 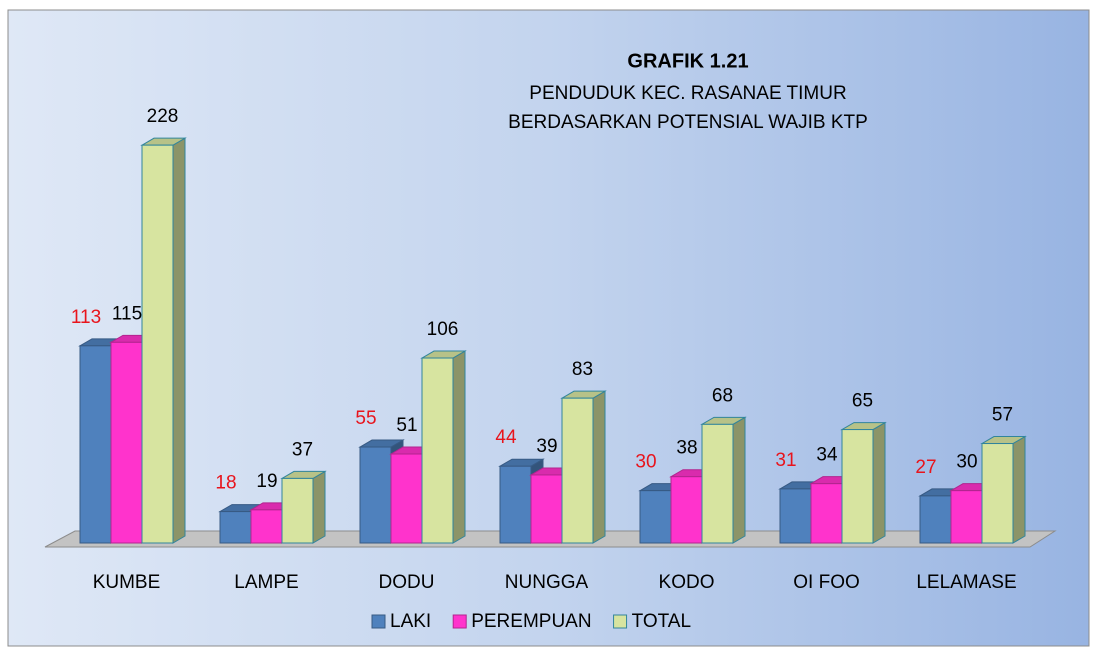 I want to click on data-label: 34, so click(x=827, y=455).